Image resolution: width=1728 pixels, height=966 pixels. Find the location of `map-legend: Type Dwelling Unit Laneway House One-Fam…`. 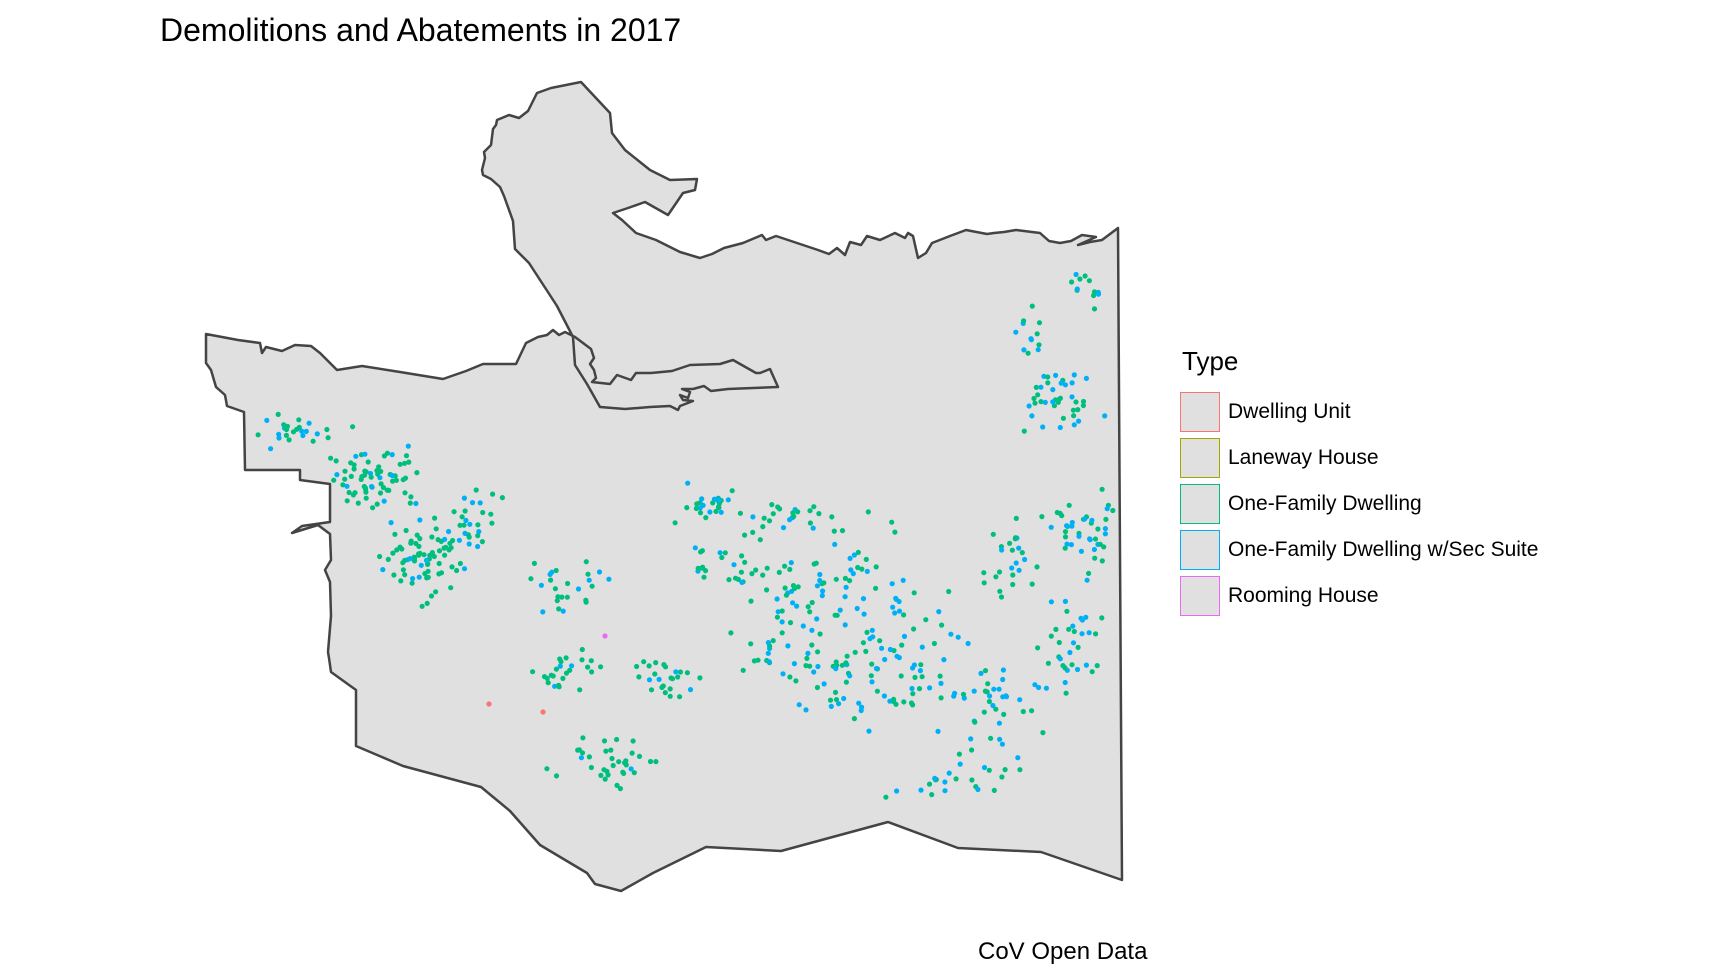

map-legend: Type Dwelling Unit Laneway House One-Fam… is located at coordinates (1359, 482).